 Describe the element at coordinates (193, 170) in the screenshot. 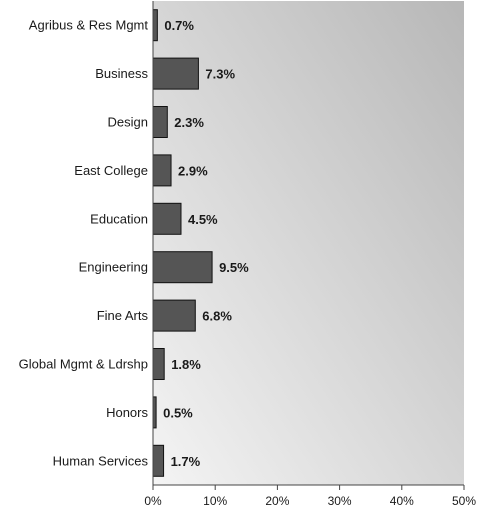

I see `value-label: 2.9%` at that location.